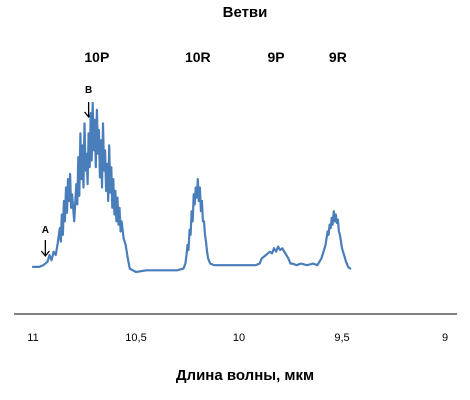 The image size is (470, 400). Describe the element at coordinates (215, 57) in the screenshot. I see `branch-labels: 10P 10R 9P 9R` at that location.